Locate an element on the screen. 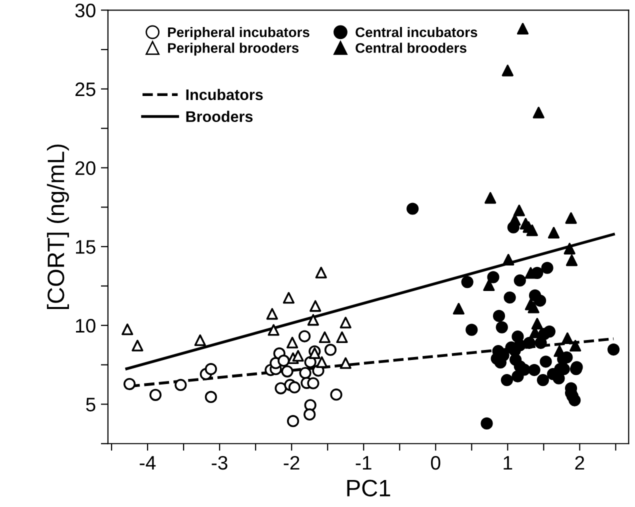 The image size is (635, 507). x-tick-label: 0 is located at coordinates (435, 463).